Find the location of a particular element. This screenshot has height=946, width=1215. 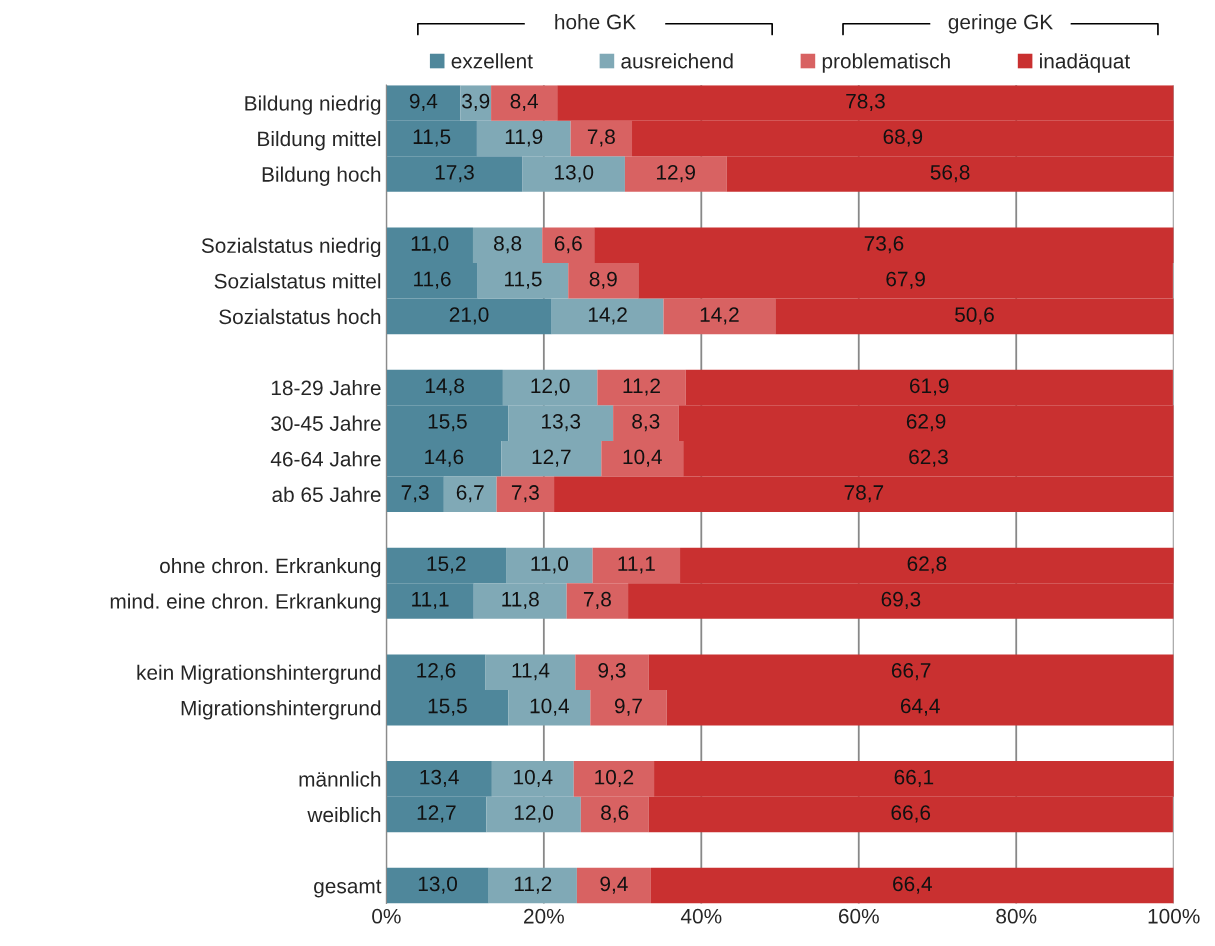

data-label: 8,4 is located at coordinates (524, 102).